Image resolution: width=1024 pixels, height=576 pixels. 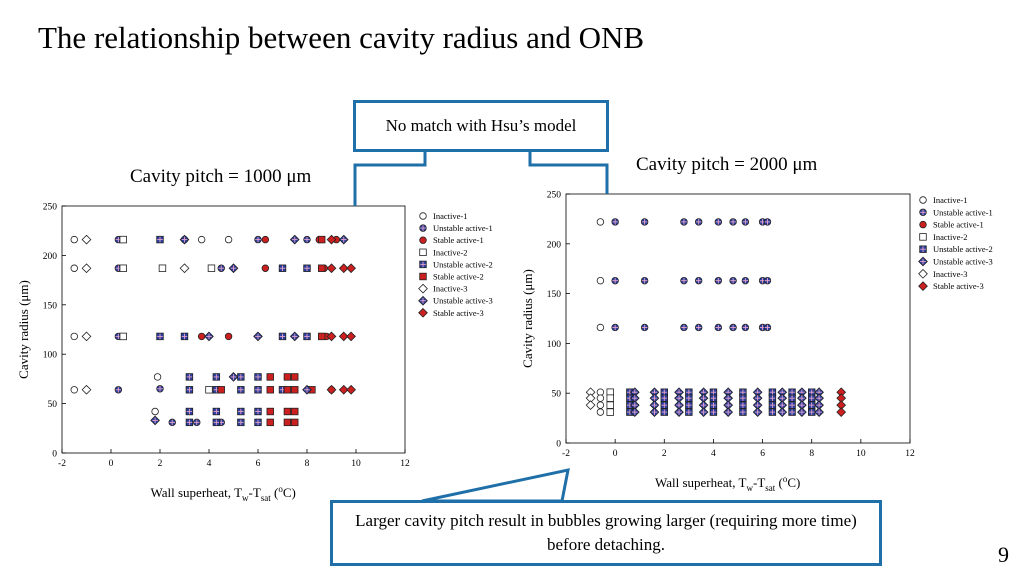 What do you see at coordinates (727, 483) in the screenshot?
I see `right-x-axis-label: Wall superheat, Tw-Tsat (oC)` at bounding box center [727, 483].